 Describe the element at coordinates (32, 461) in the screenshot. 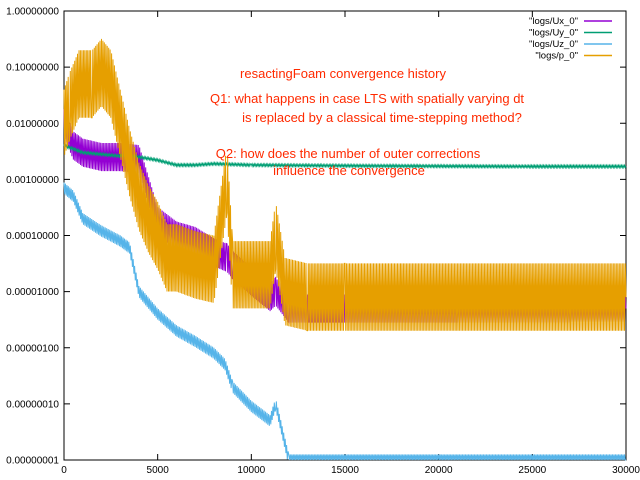

I see `y-tick-label: 0.00000001` at that location.